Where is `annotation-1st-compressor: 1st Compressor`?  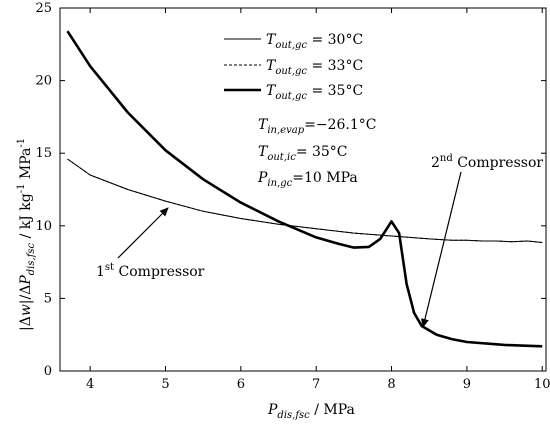 annotation-1st-compressor: 1st Compressor is located at coordinates (150, 243).